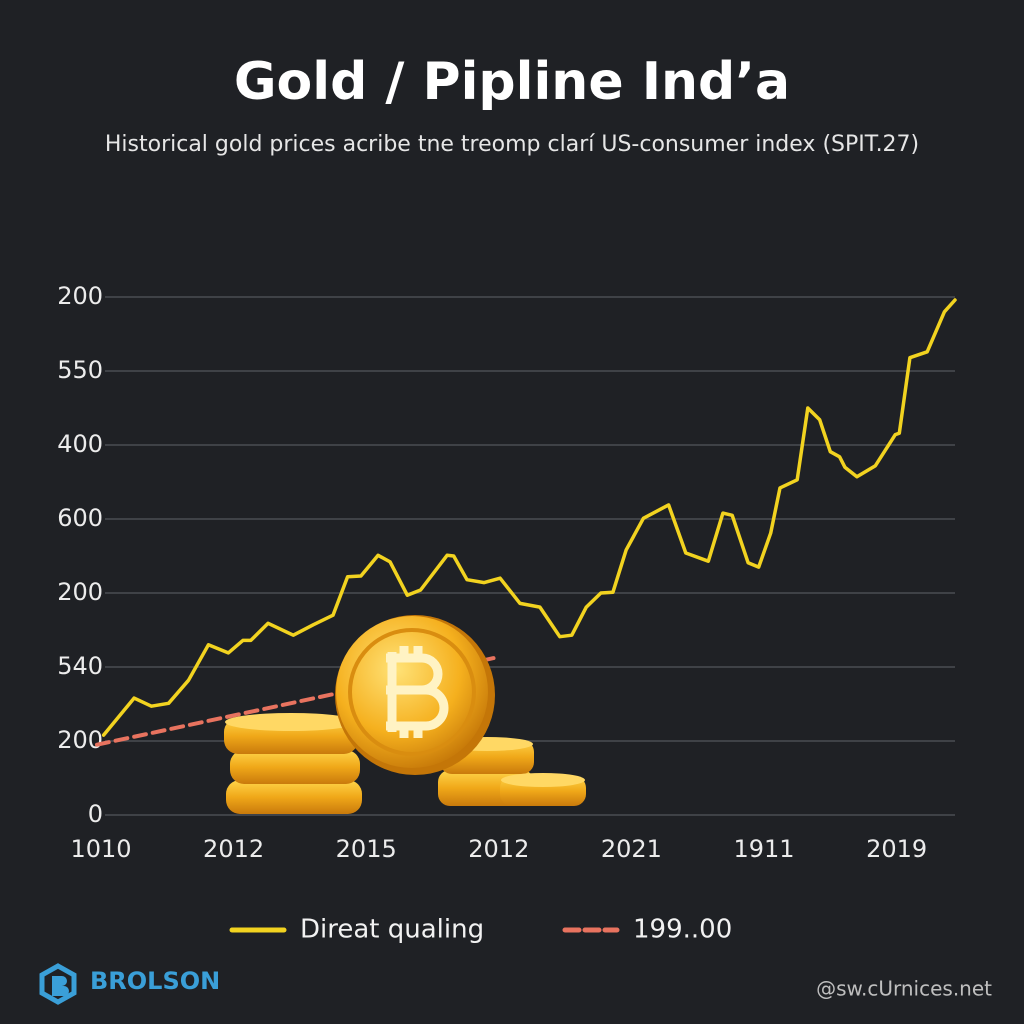 The height and width of the screenshot is (1024, 1024). I want to click on y-tick-label: 400, so click(80, 444).